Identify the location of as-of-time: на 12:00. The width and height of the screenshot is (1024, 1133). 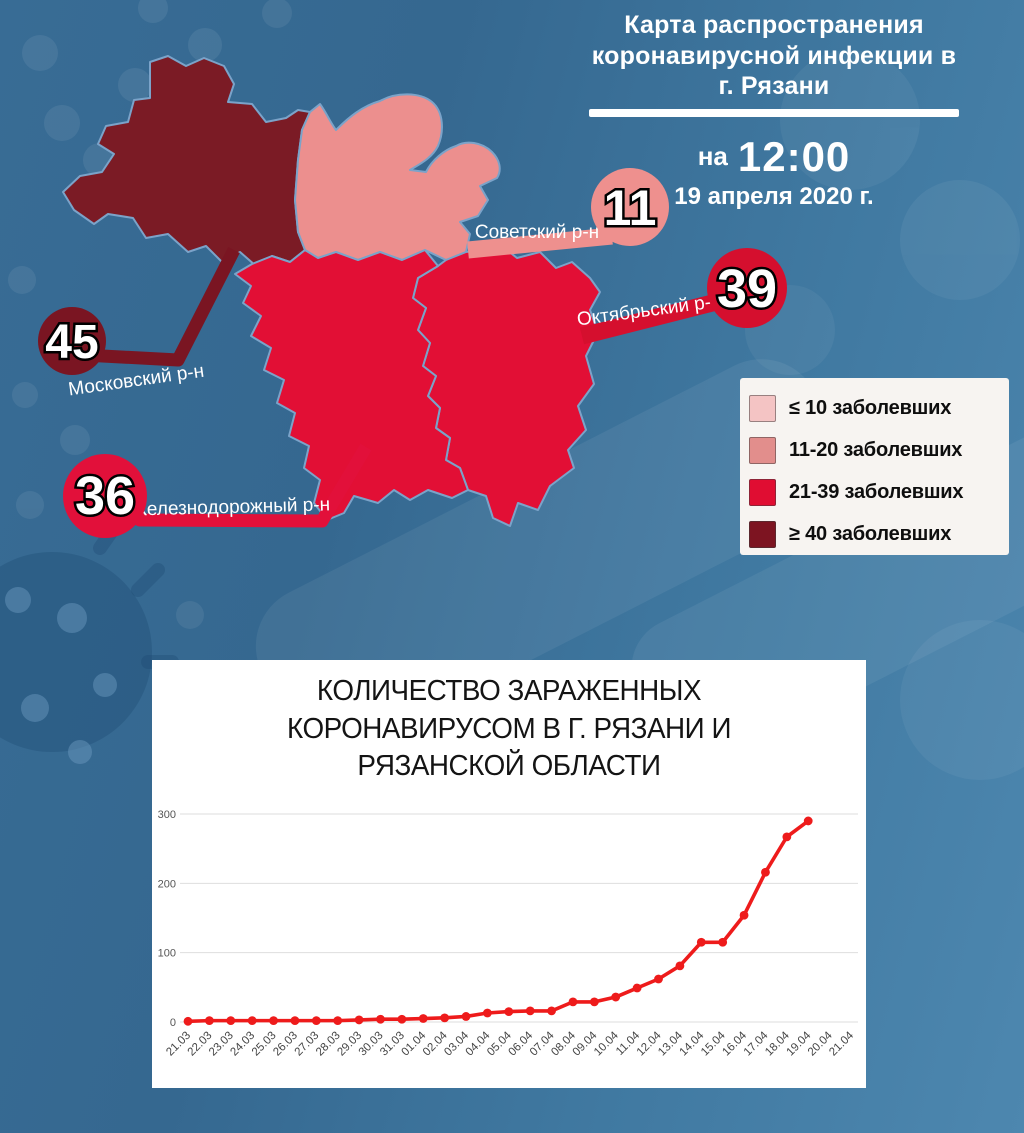
(774, 157).